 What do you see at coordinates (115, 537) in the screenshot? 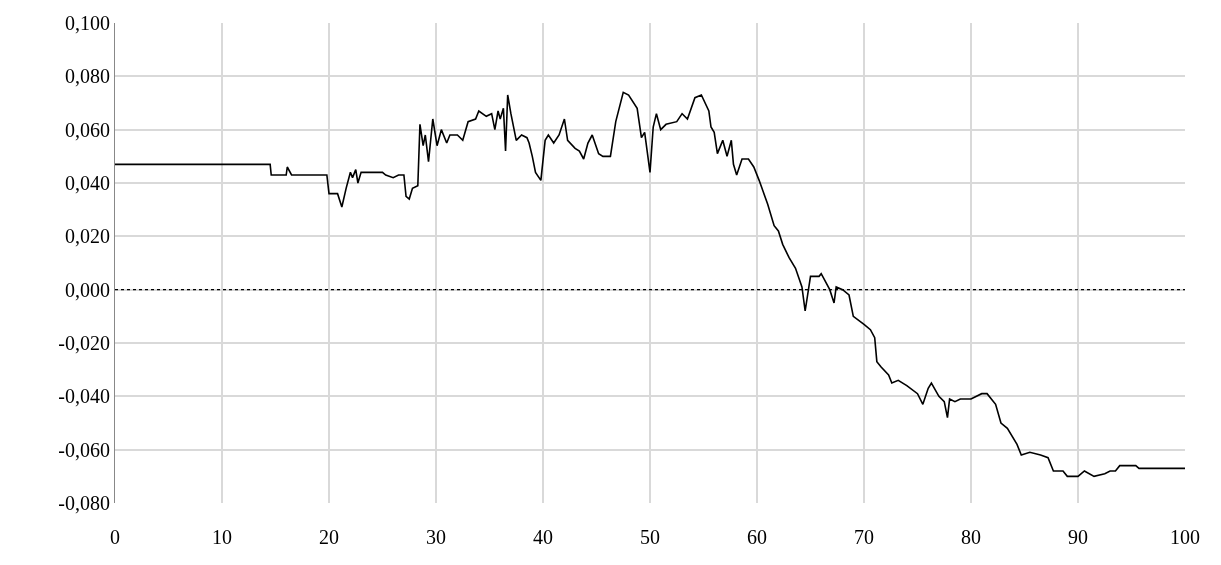
I see `x-tick-label: 0` at bounding box center [115, 537].